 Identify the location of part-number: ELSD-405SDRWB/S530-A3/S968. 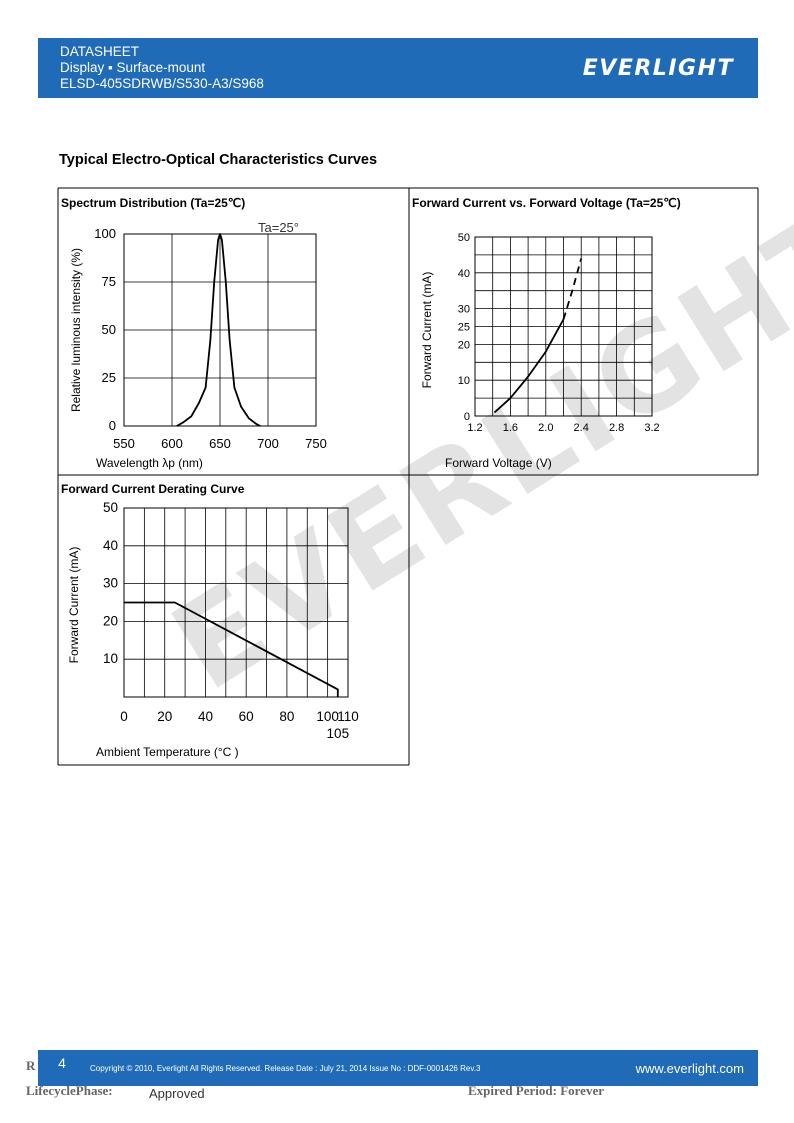
(162, 83).